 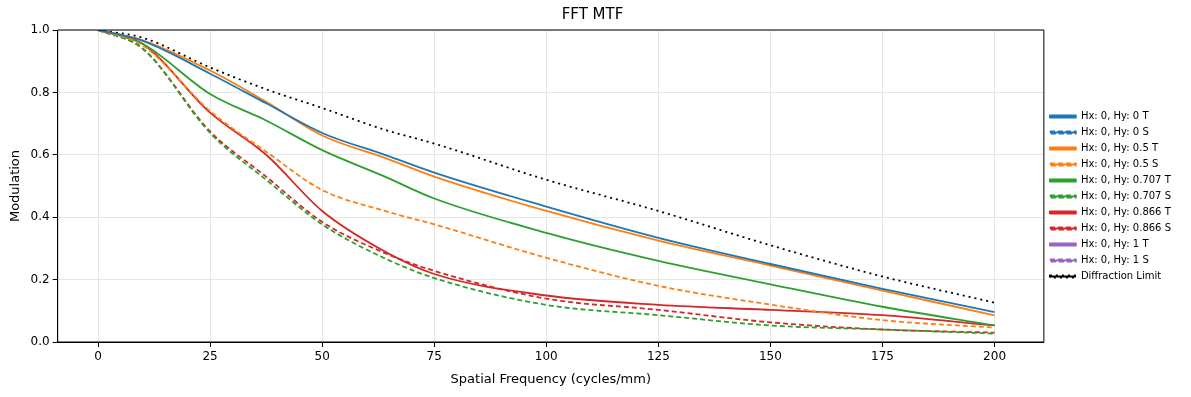 What do you see at coordinates (40, 278) in the screenshot?
I see `y-tick-label: 0.2` at bounding box center [40, 278].